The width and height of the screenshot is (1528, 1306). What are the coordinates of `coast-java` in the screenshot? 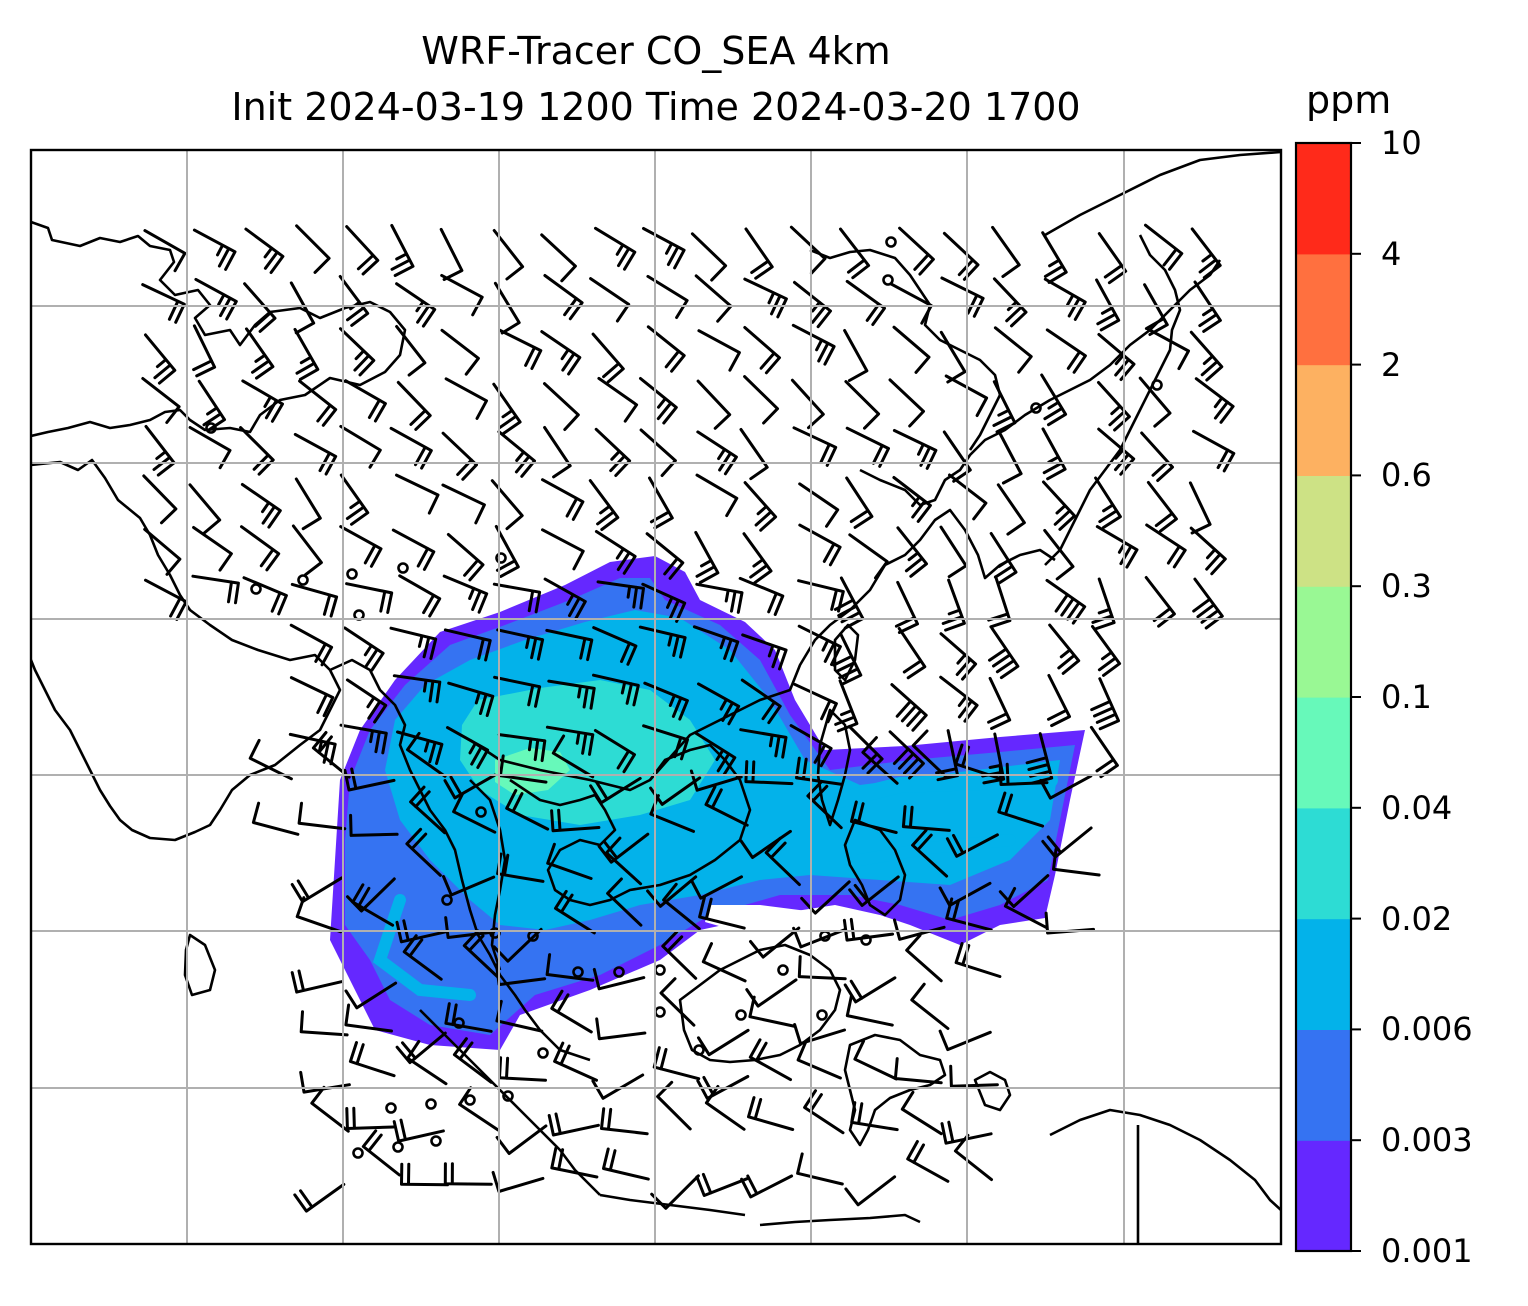 It's located at (672, 1205).